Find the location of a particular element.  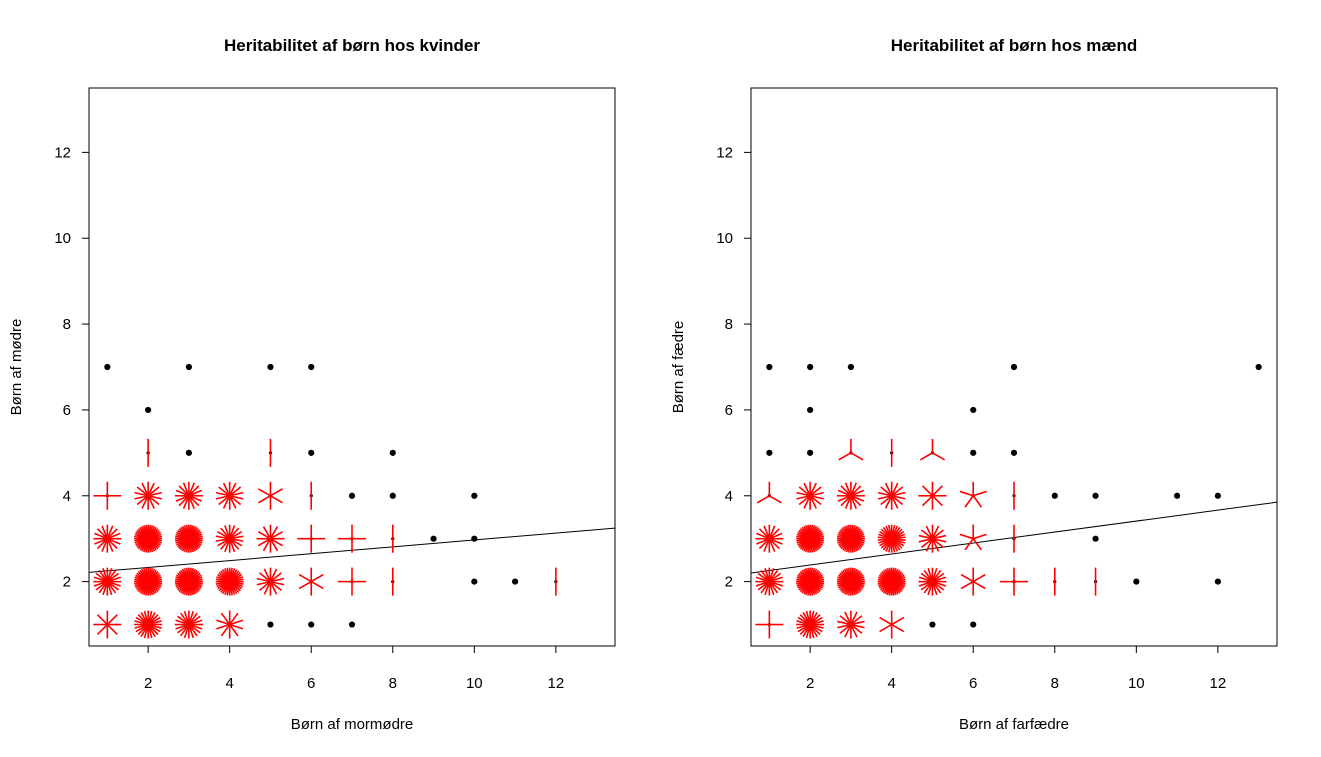

x-tick-label: 4 is located at coordinates (230, 683).